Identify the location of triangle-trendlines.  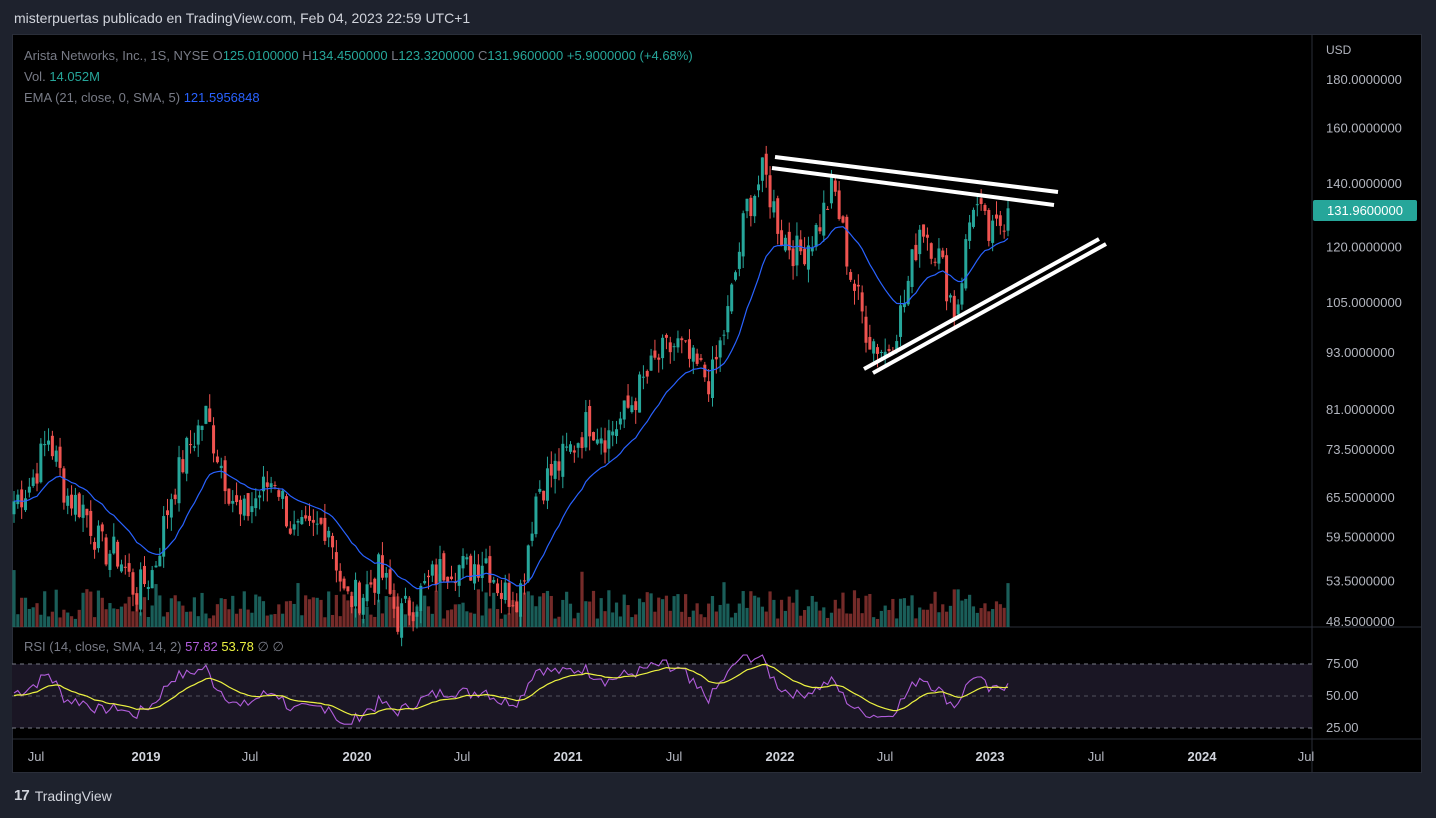
(939, 265).